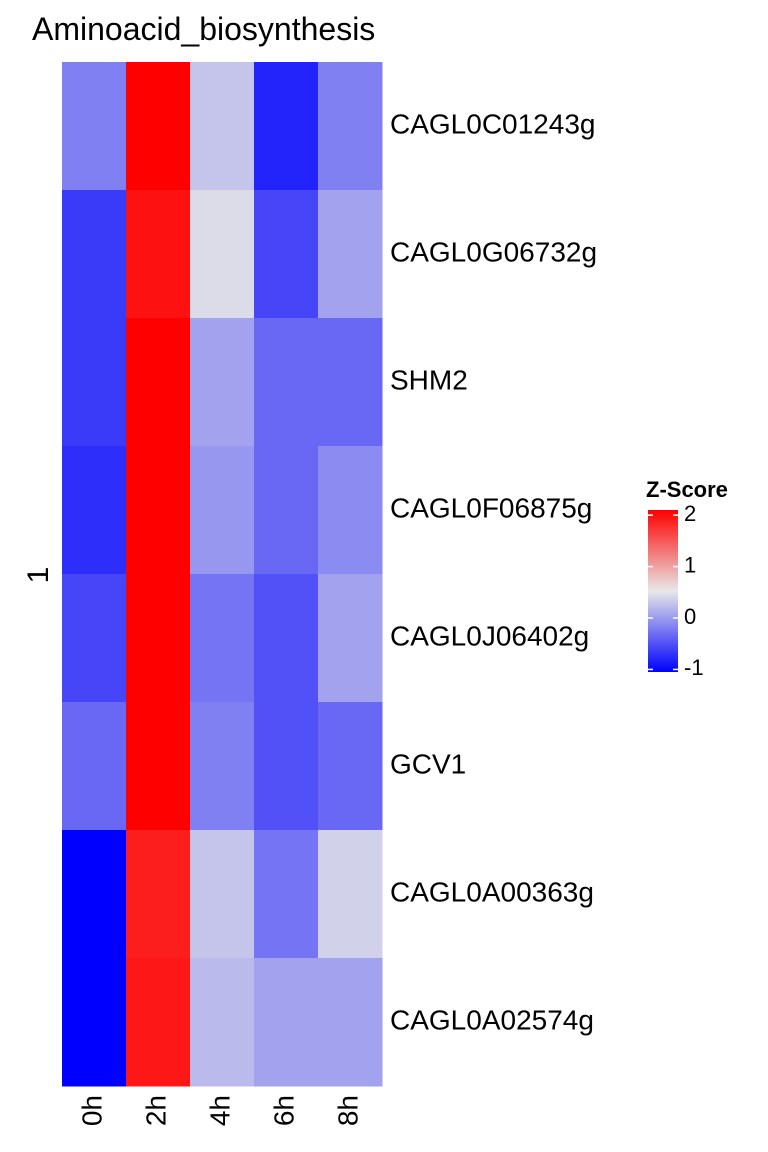  What do you see at coordinates (222, 1022) in the screenshot?
I see `heatmap-cell-CAGL0A02574g-4h` at bounding box center [222, 1022].